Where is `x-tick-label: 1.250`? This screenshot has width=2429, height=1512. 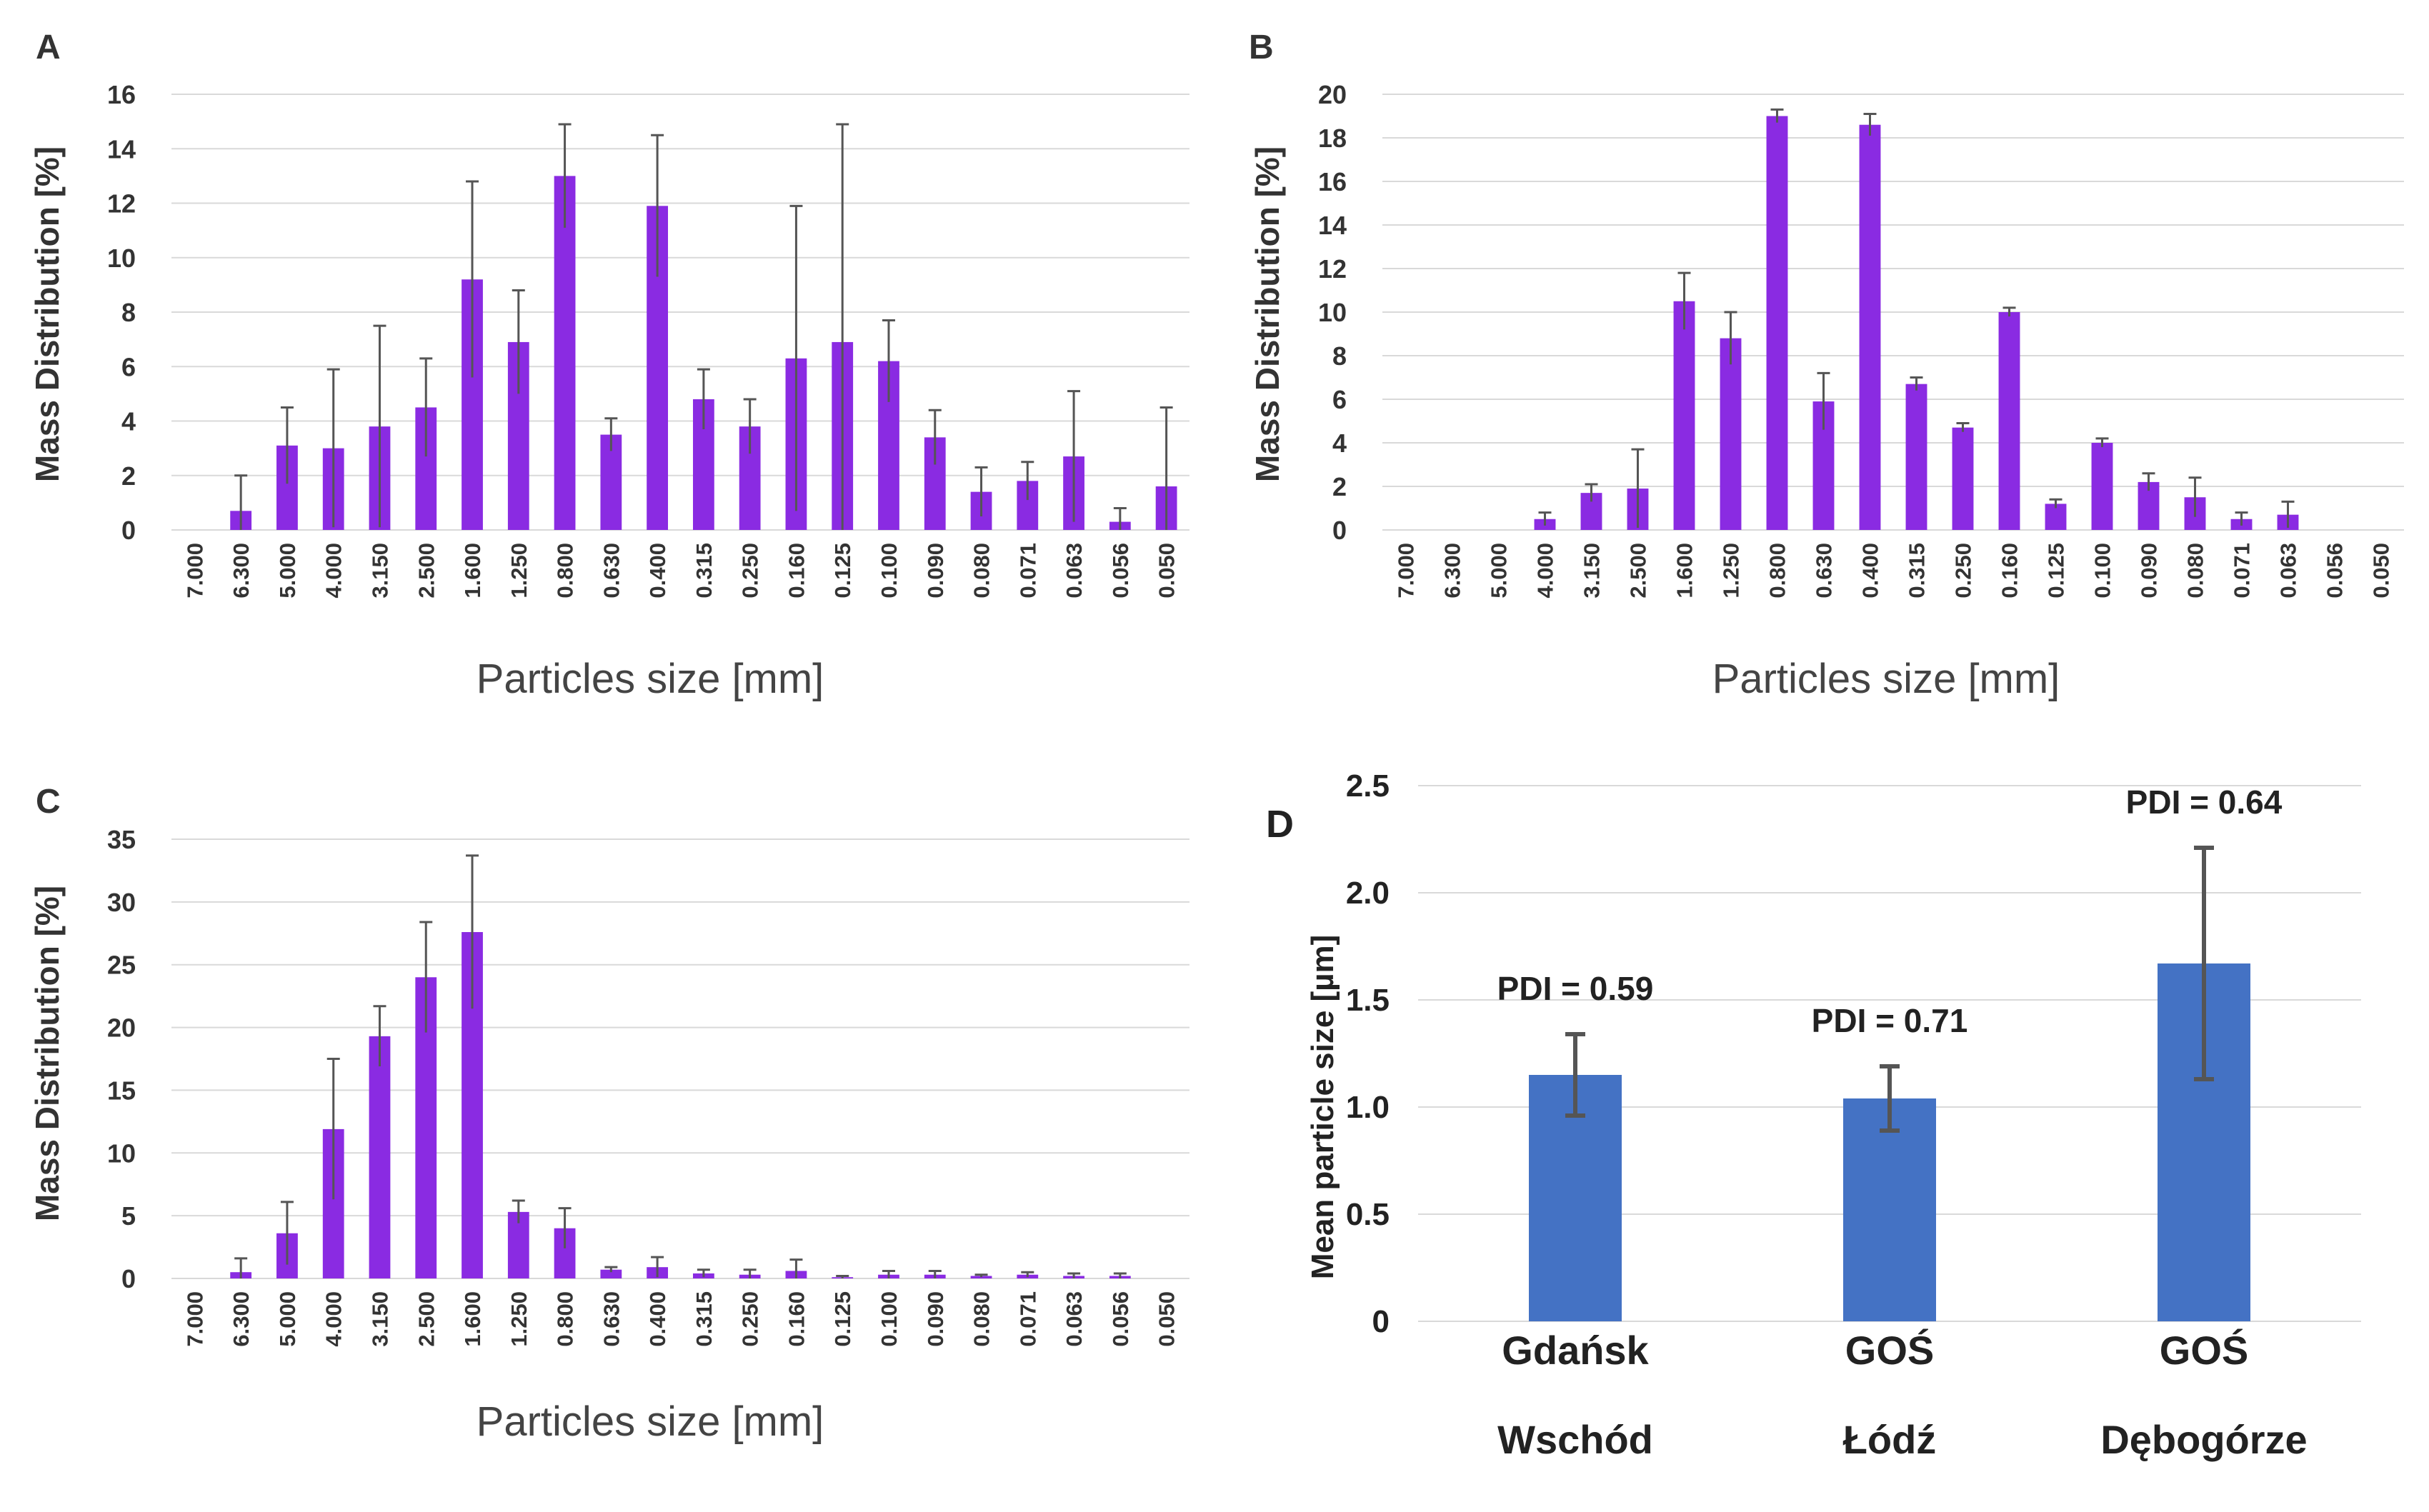
x-tick-label: 1.250 is located at coordinates (1731, 571).